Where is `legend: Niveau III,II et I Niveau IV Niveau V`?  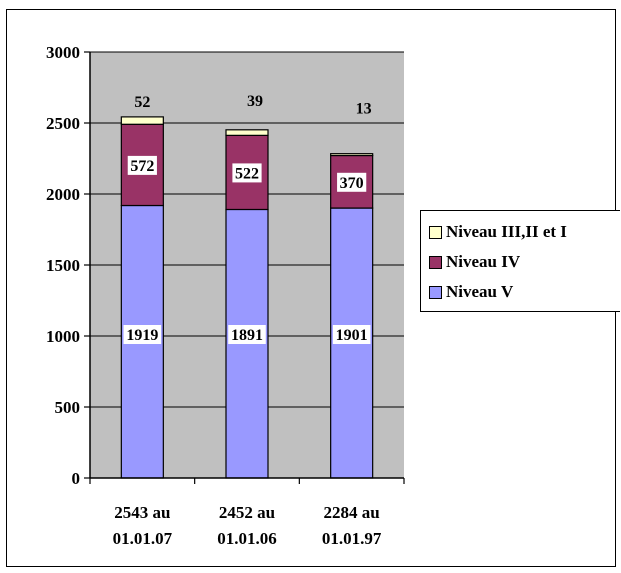 legend: Niveau III,II et I Niveau IV Niveau V is located at coordinates (520, 261).